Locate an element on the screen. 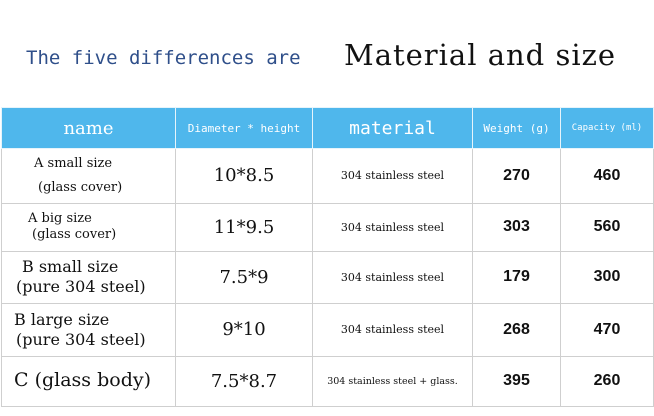 This screenshot has width=654, height=416. row-name-line1: C (glass body) is located at coordinates (83, 380).